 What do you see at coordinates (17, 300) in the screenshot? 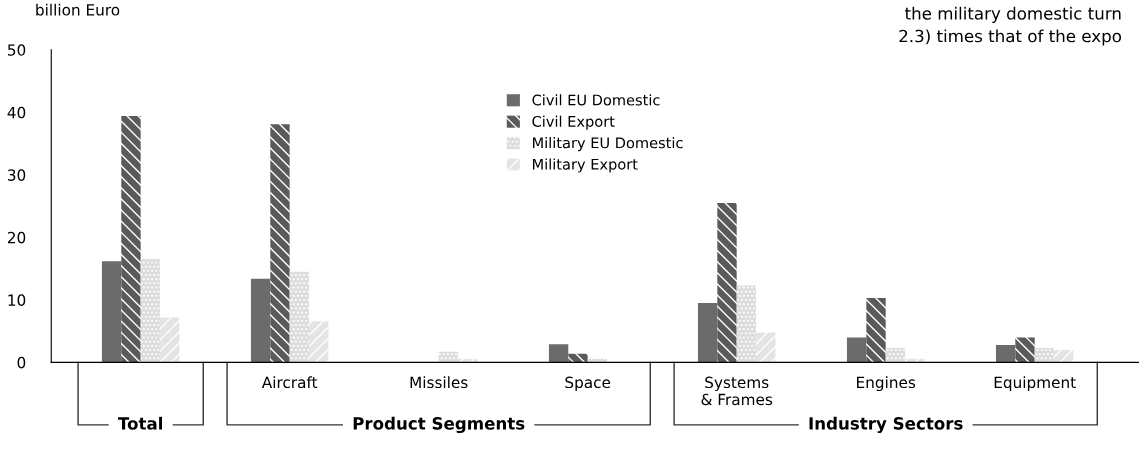
I see `y-tick-label: 10` at bounding box center [17, 300].